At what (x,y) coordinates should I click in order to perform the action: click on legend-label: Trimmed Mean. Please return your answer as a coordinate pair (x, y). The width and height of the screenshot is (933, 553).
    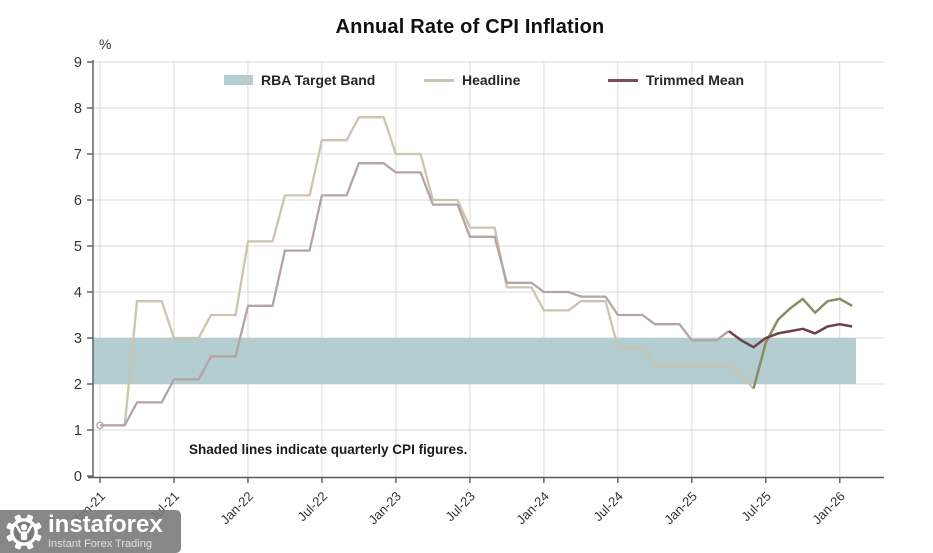
    Looking at the image, I should click on (695, 80).